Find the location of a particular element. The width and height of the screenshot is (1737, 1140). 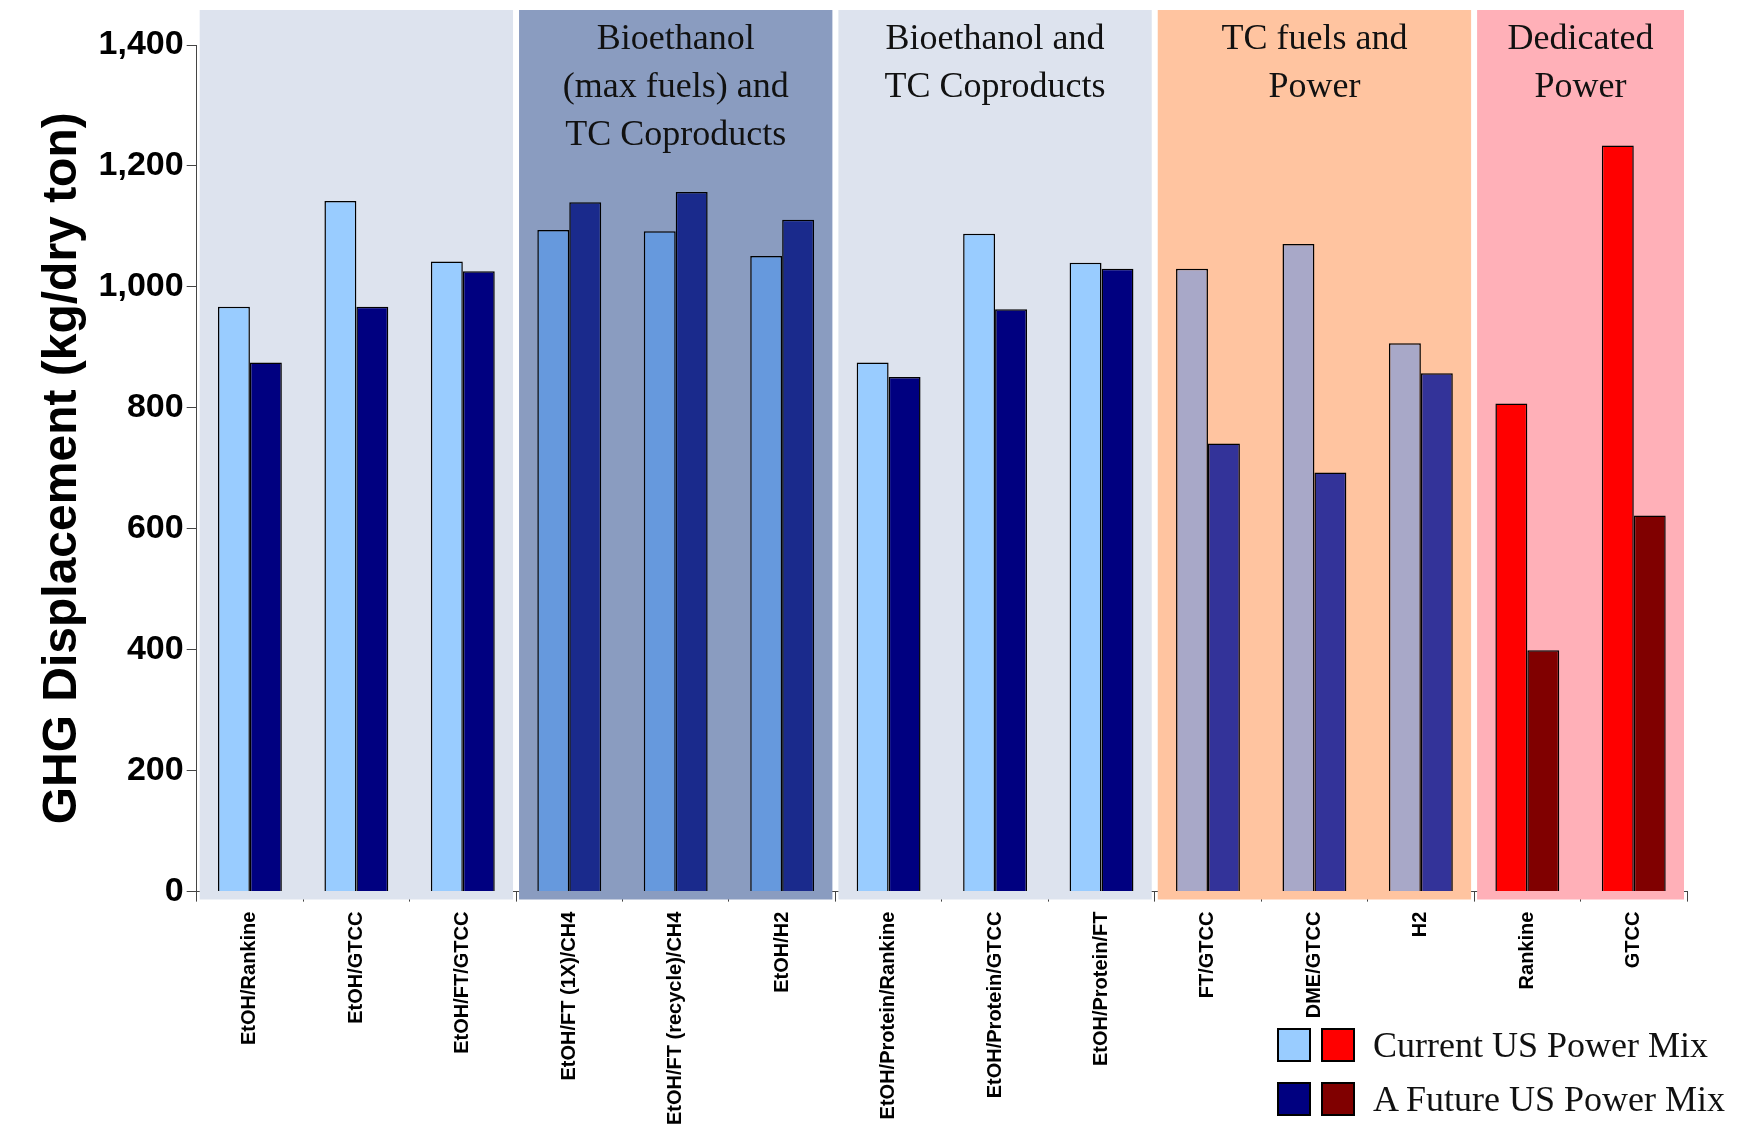

y-tick-label: 200 is located at coordinates (155, 768).